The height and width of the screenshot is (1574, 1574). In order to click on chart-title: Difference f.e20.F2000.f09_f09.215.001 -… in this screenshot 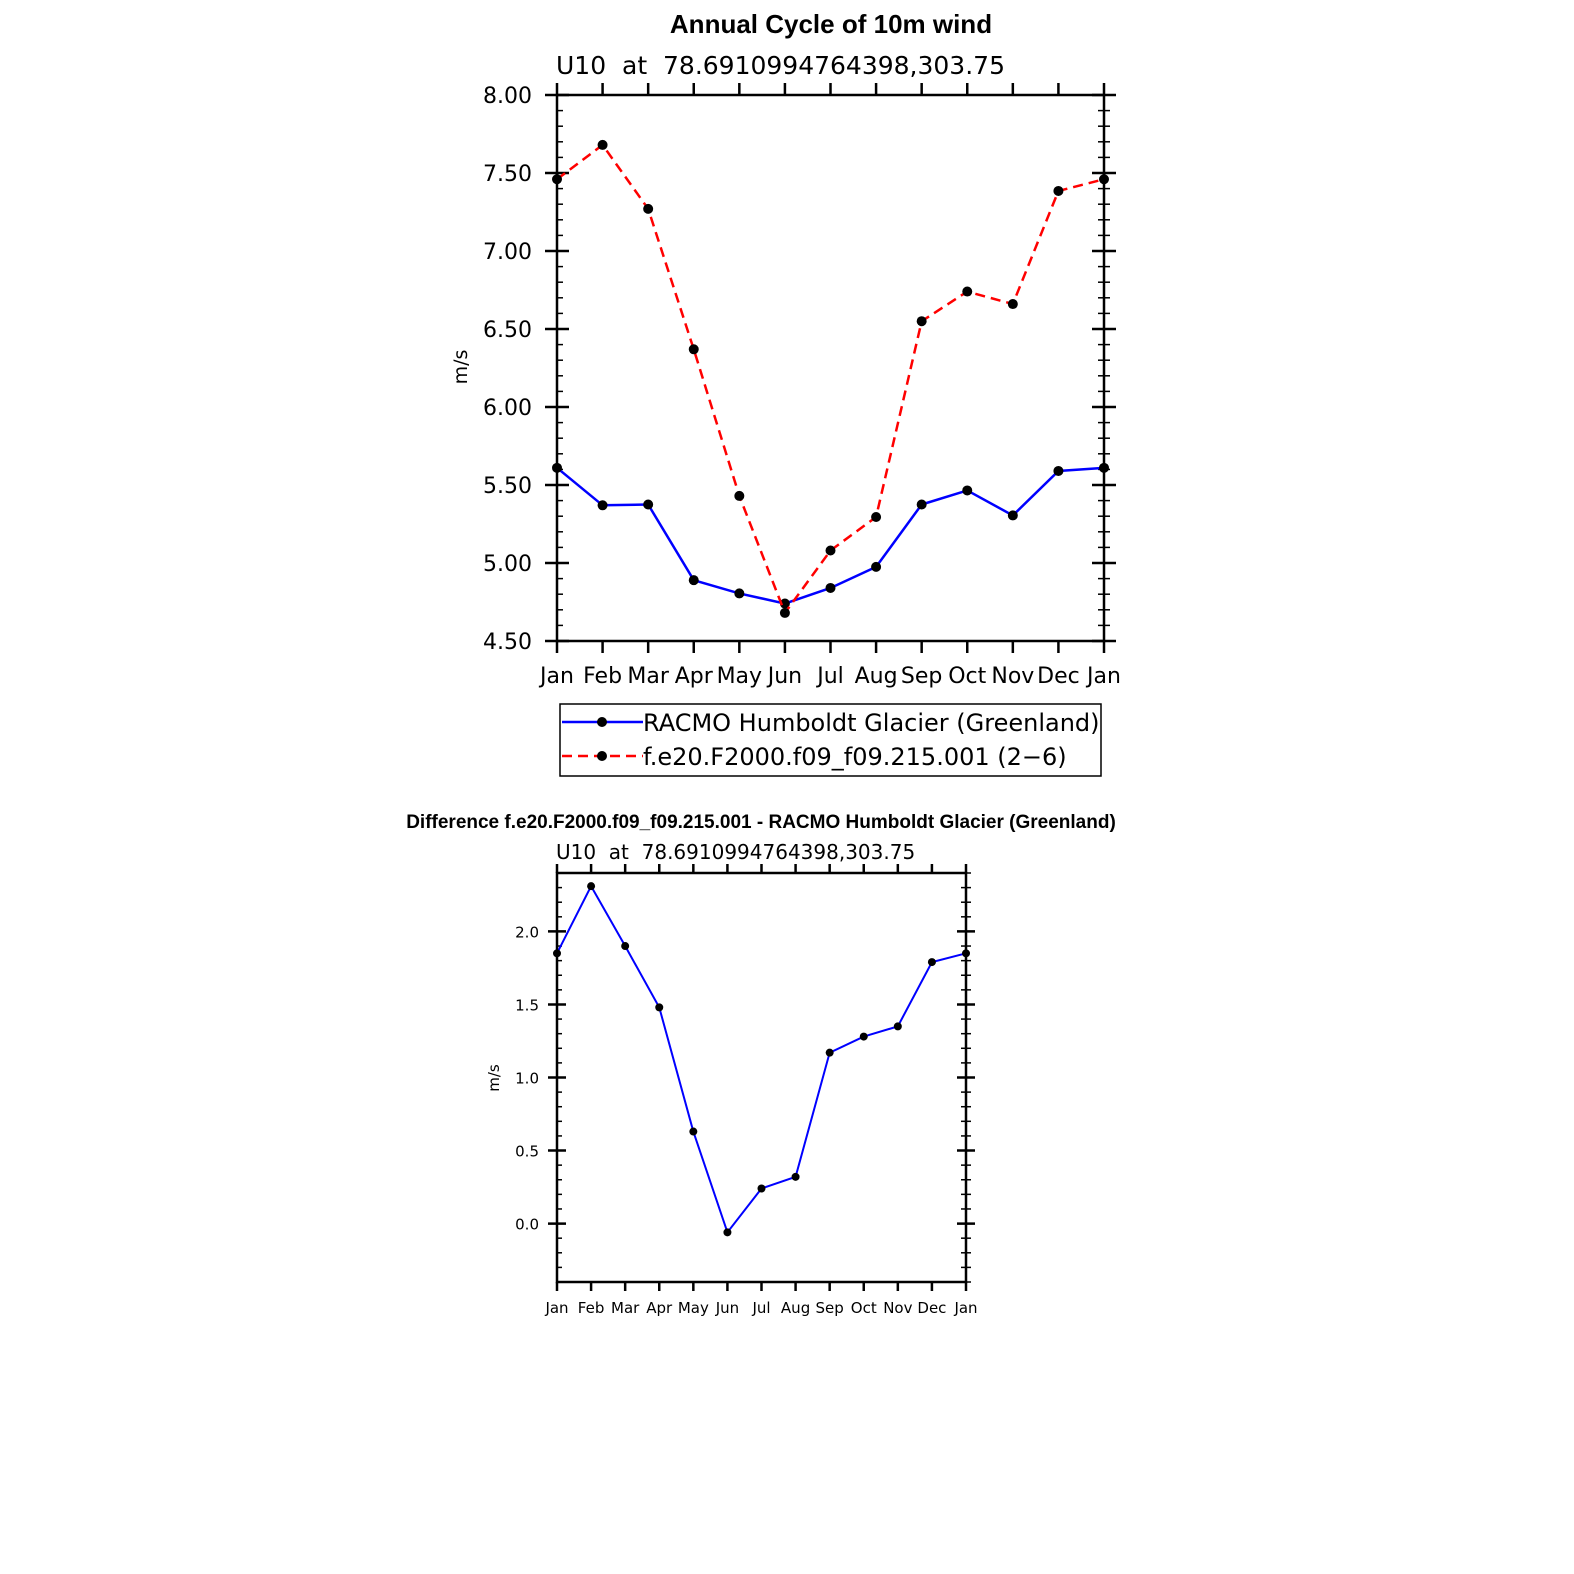, I will do `click(761, 822)`.